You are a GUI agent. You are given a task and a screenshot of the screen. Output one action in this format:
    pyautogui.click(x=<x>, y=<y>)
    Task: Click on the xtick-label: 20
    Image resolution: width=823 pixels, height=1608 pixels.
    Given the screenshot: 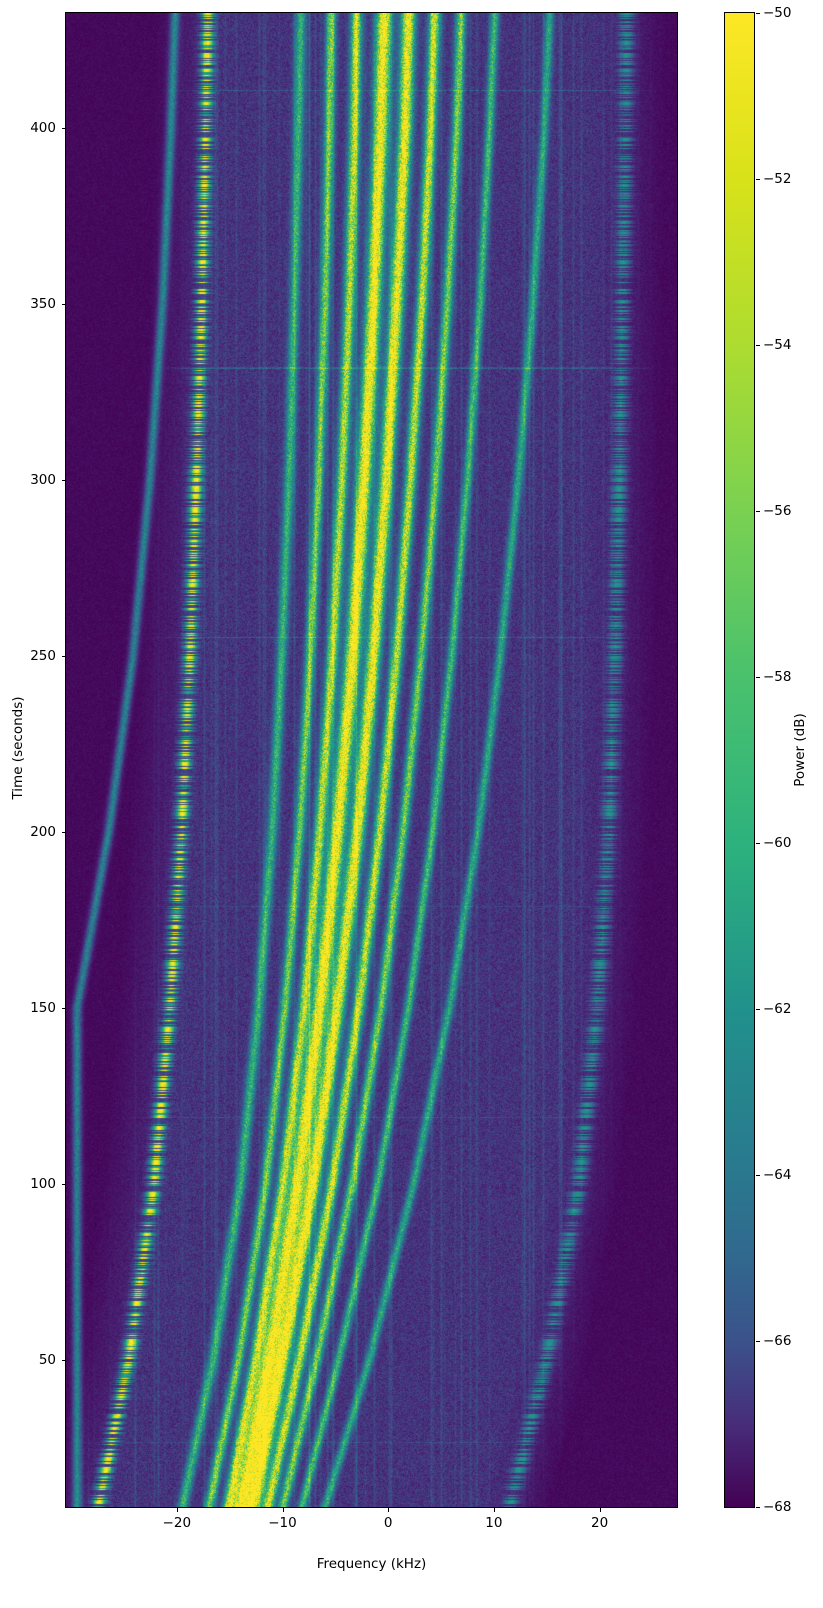 What is the action you would take?
    pyautogui.click(x=600, y=1523)
    